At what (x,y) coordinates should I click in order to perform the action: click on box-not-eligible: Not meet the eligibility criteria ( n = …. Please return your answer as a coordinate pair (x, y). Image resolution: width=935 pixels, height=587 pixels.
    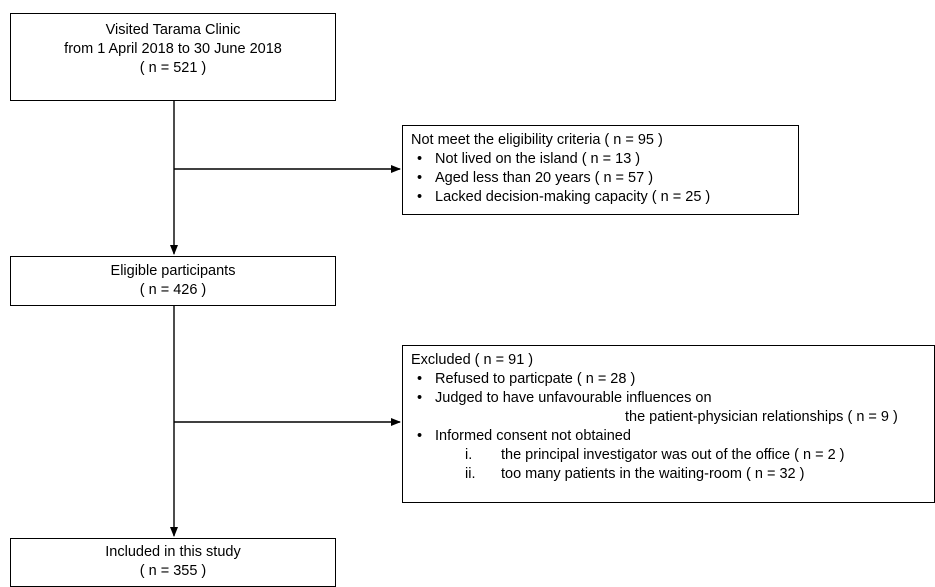
    Looking at the image, I should click on (600, 170).